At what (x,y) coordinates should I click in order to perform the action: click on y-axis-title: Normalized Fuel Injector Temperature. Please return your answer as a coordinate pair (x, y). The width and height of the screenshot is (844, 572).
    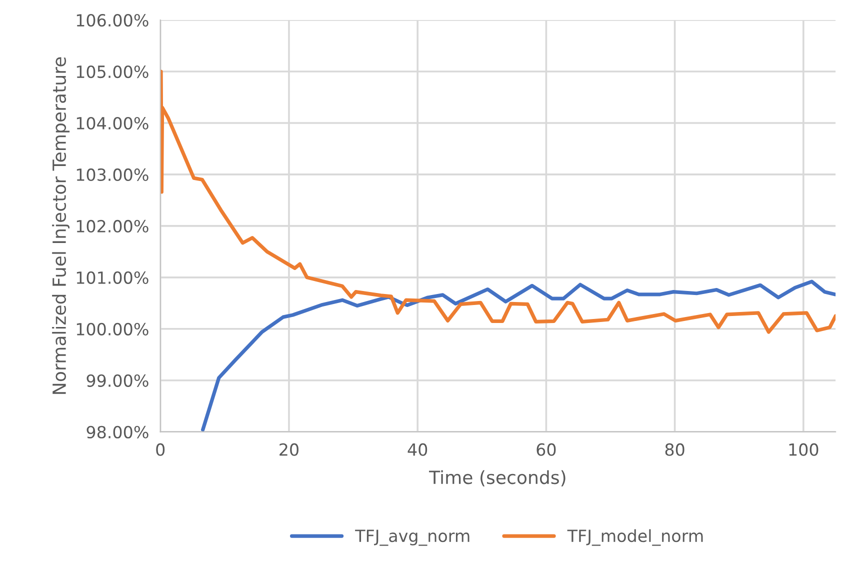
    Looking at the image, I should click on (61, 225).